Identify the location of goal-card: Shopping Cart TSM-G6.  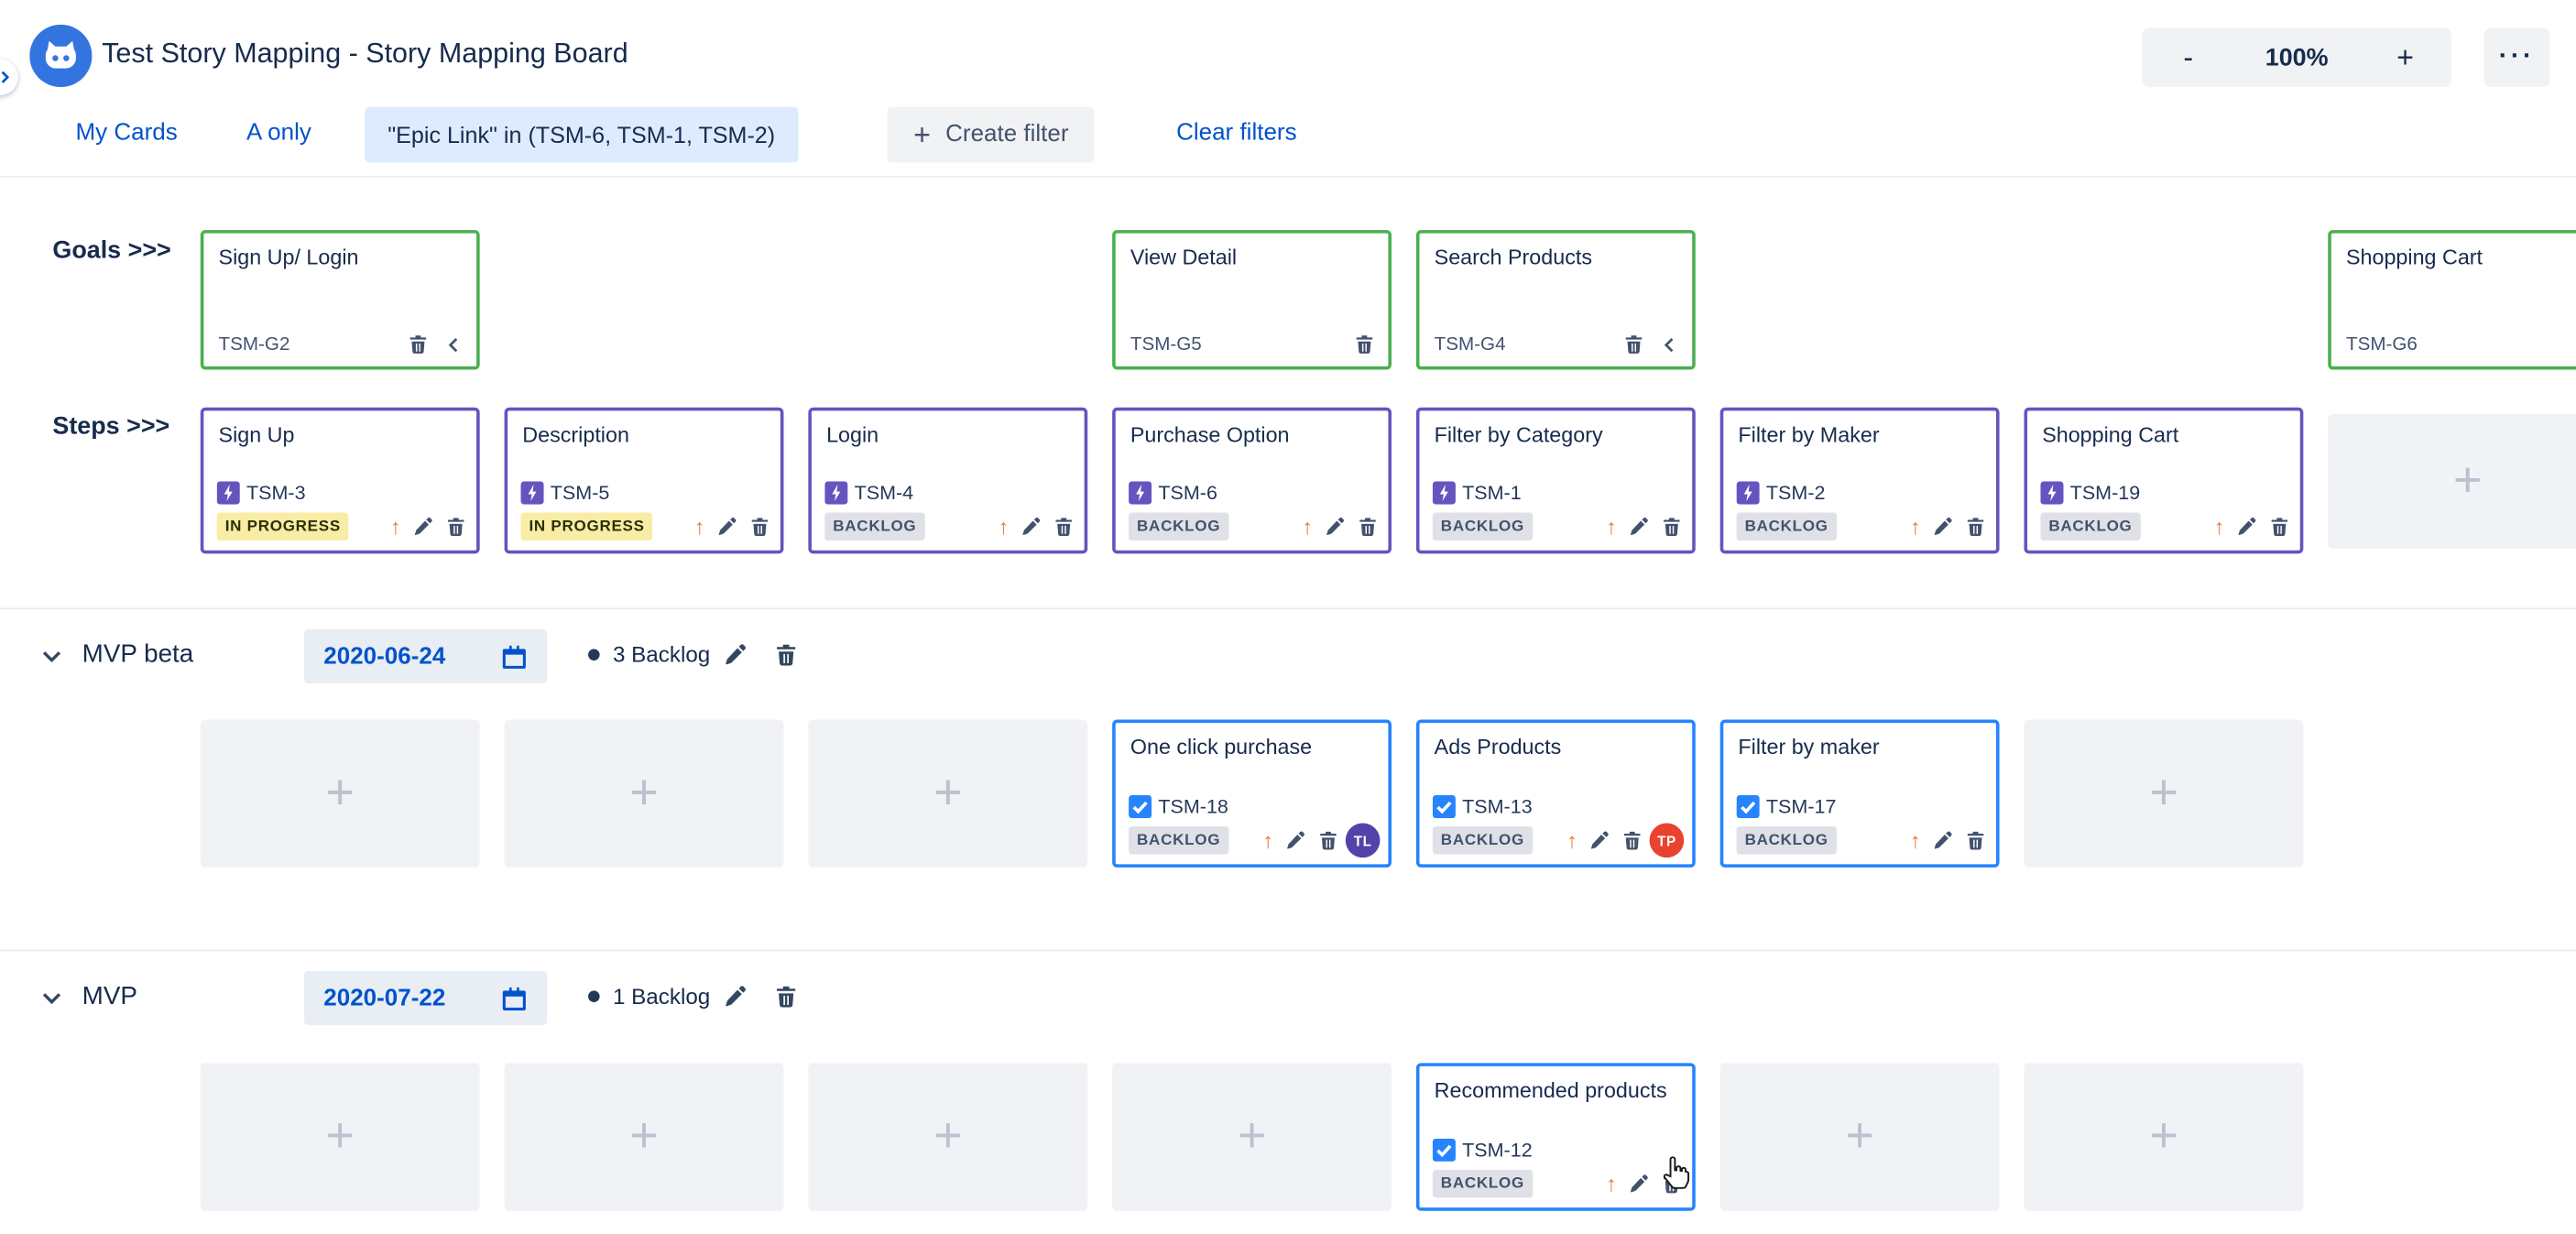
(2452, 300).